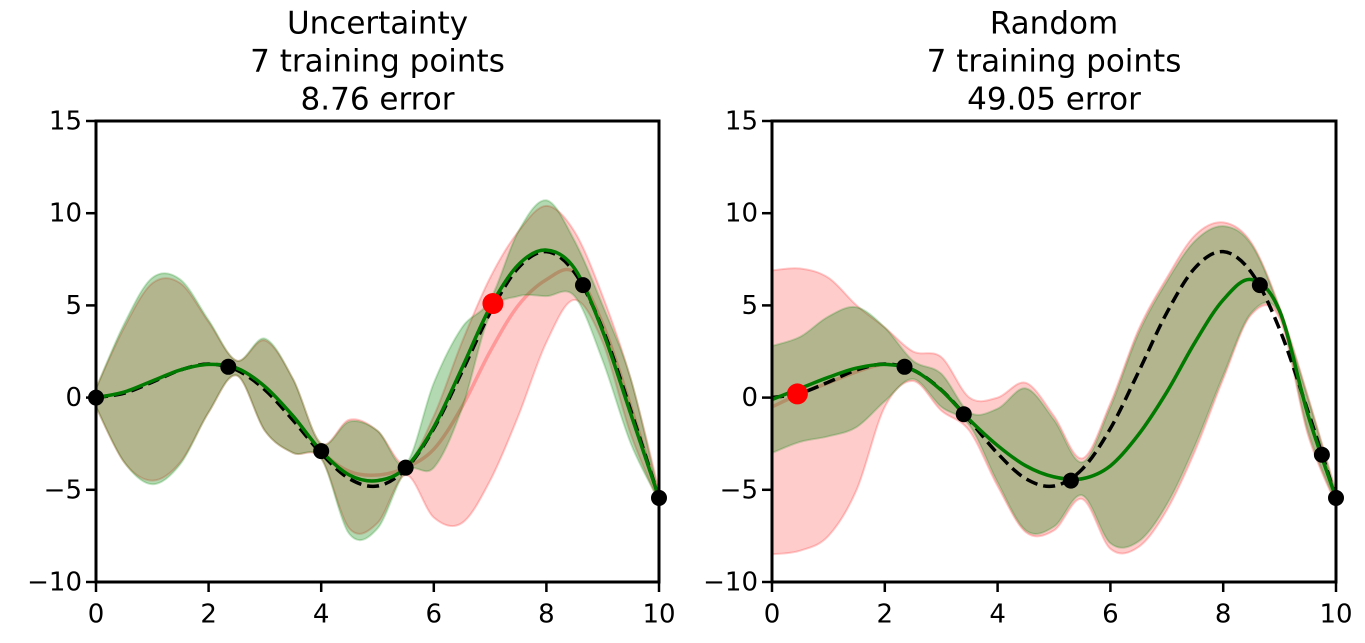 This screenshot has height=643, width=1365. What do you see at coordinates (377, 24) in the screenshot?
I see `chart-title: Uncertainty` at bounding box center [377, 24].